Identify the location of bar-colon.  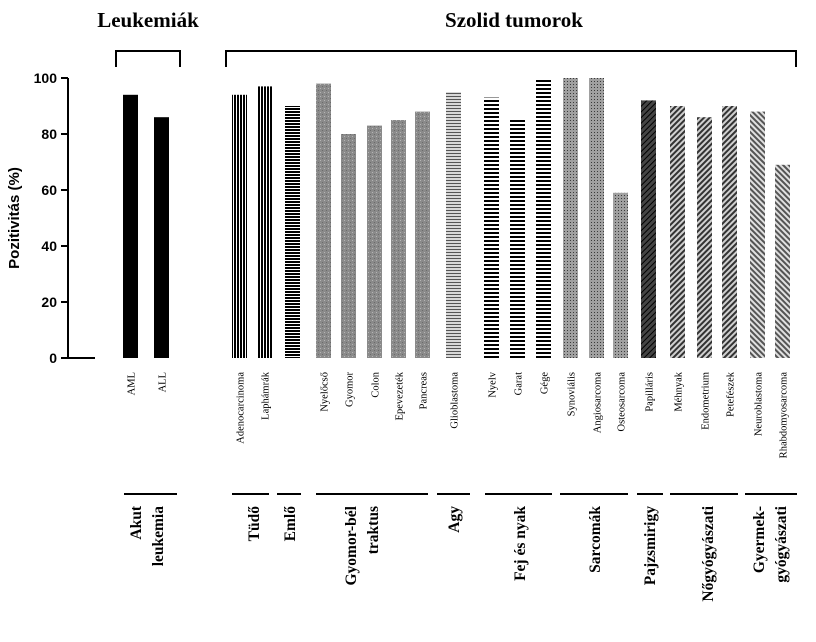
(374, 241).